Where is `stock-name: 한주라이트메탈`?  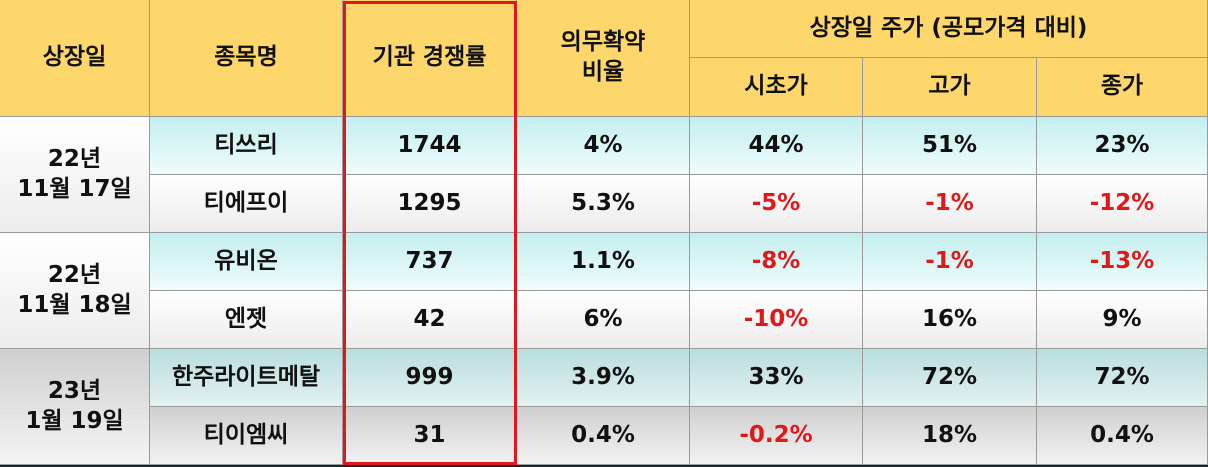
stock-name: 한주라이트메탈 is located at coordinates (246, 378).